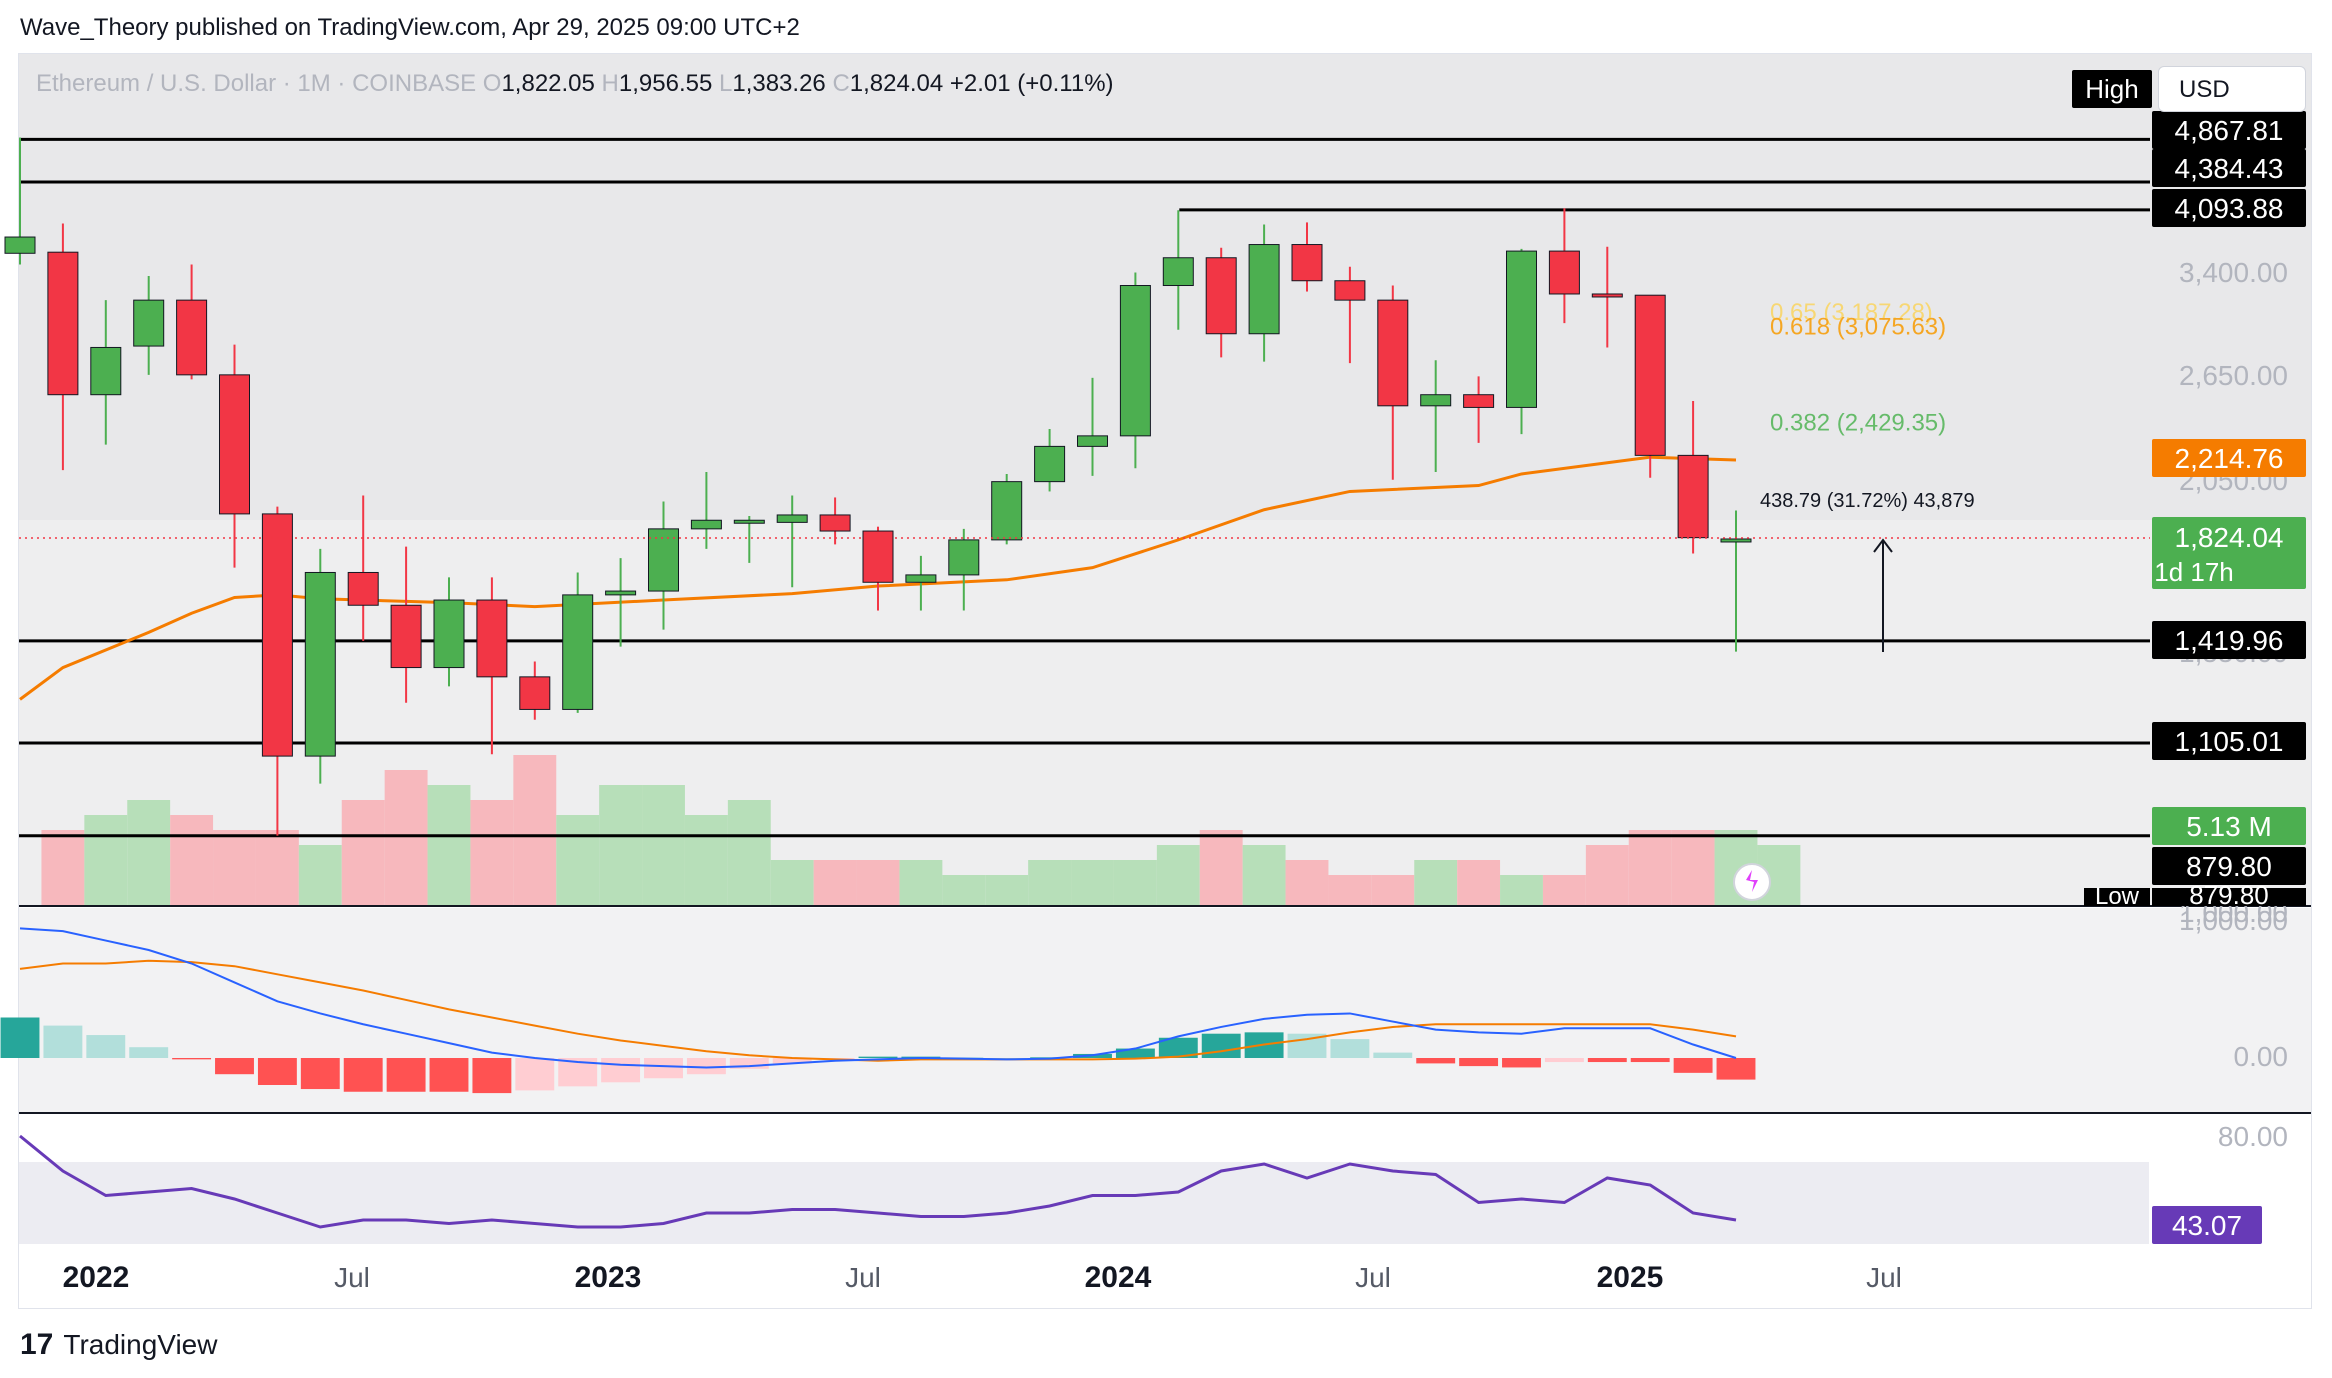 The width and height of the screenshot is (2332, 1378). What do you see at coordinates (2233, 272) in the screenshot?
I see `y-tick-label: 3,400.00` at bounding box center [2233, 272].